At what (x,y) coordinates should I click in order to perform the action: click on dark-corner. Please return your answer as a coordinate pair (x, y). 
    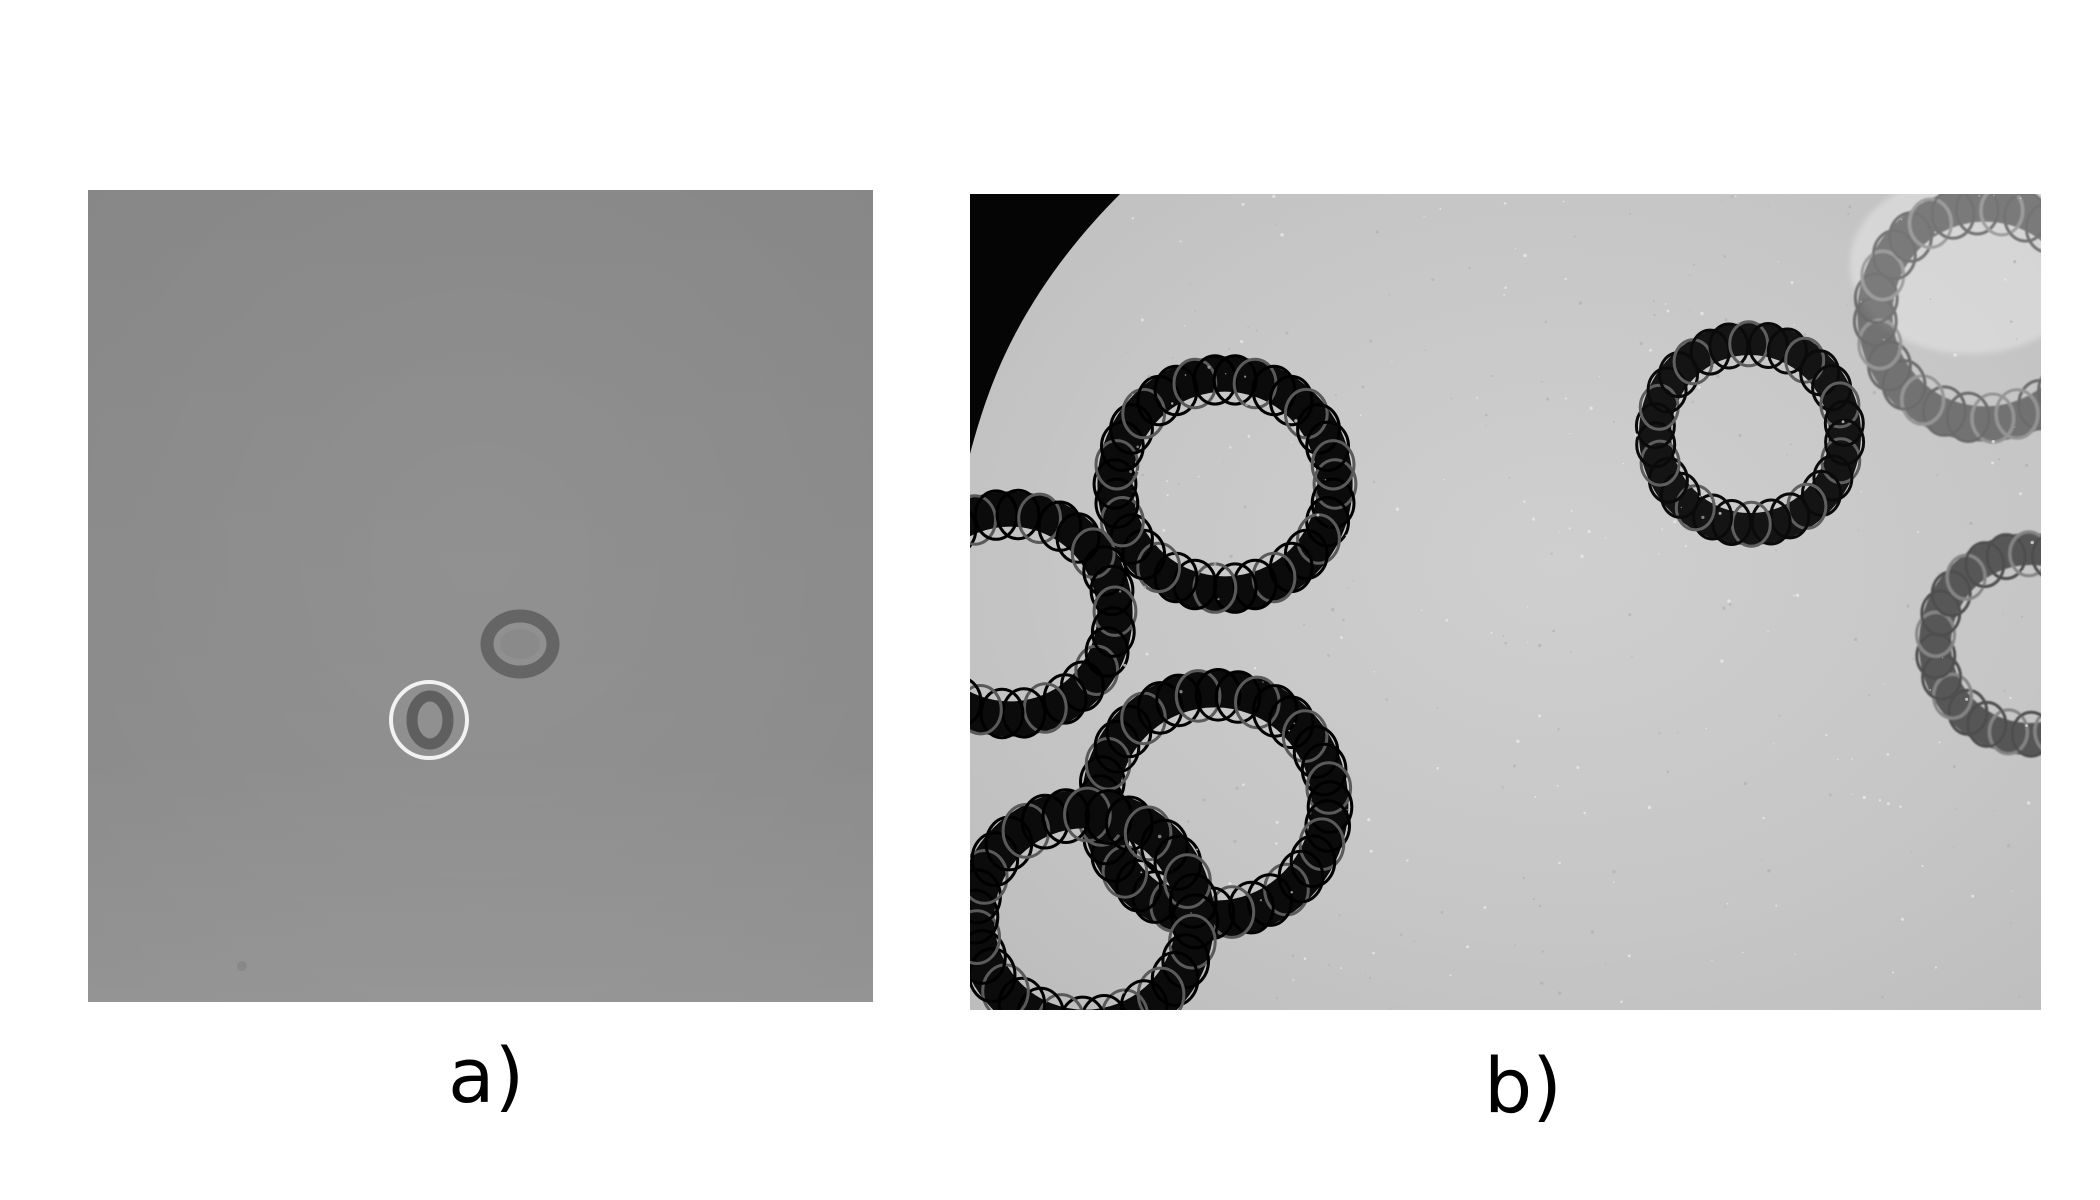
    Looking at the image, I should click on (1045, 324).